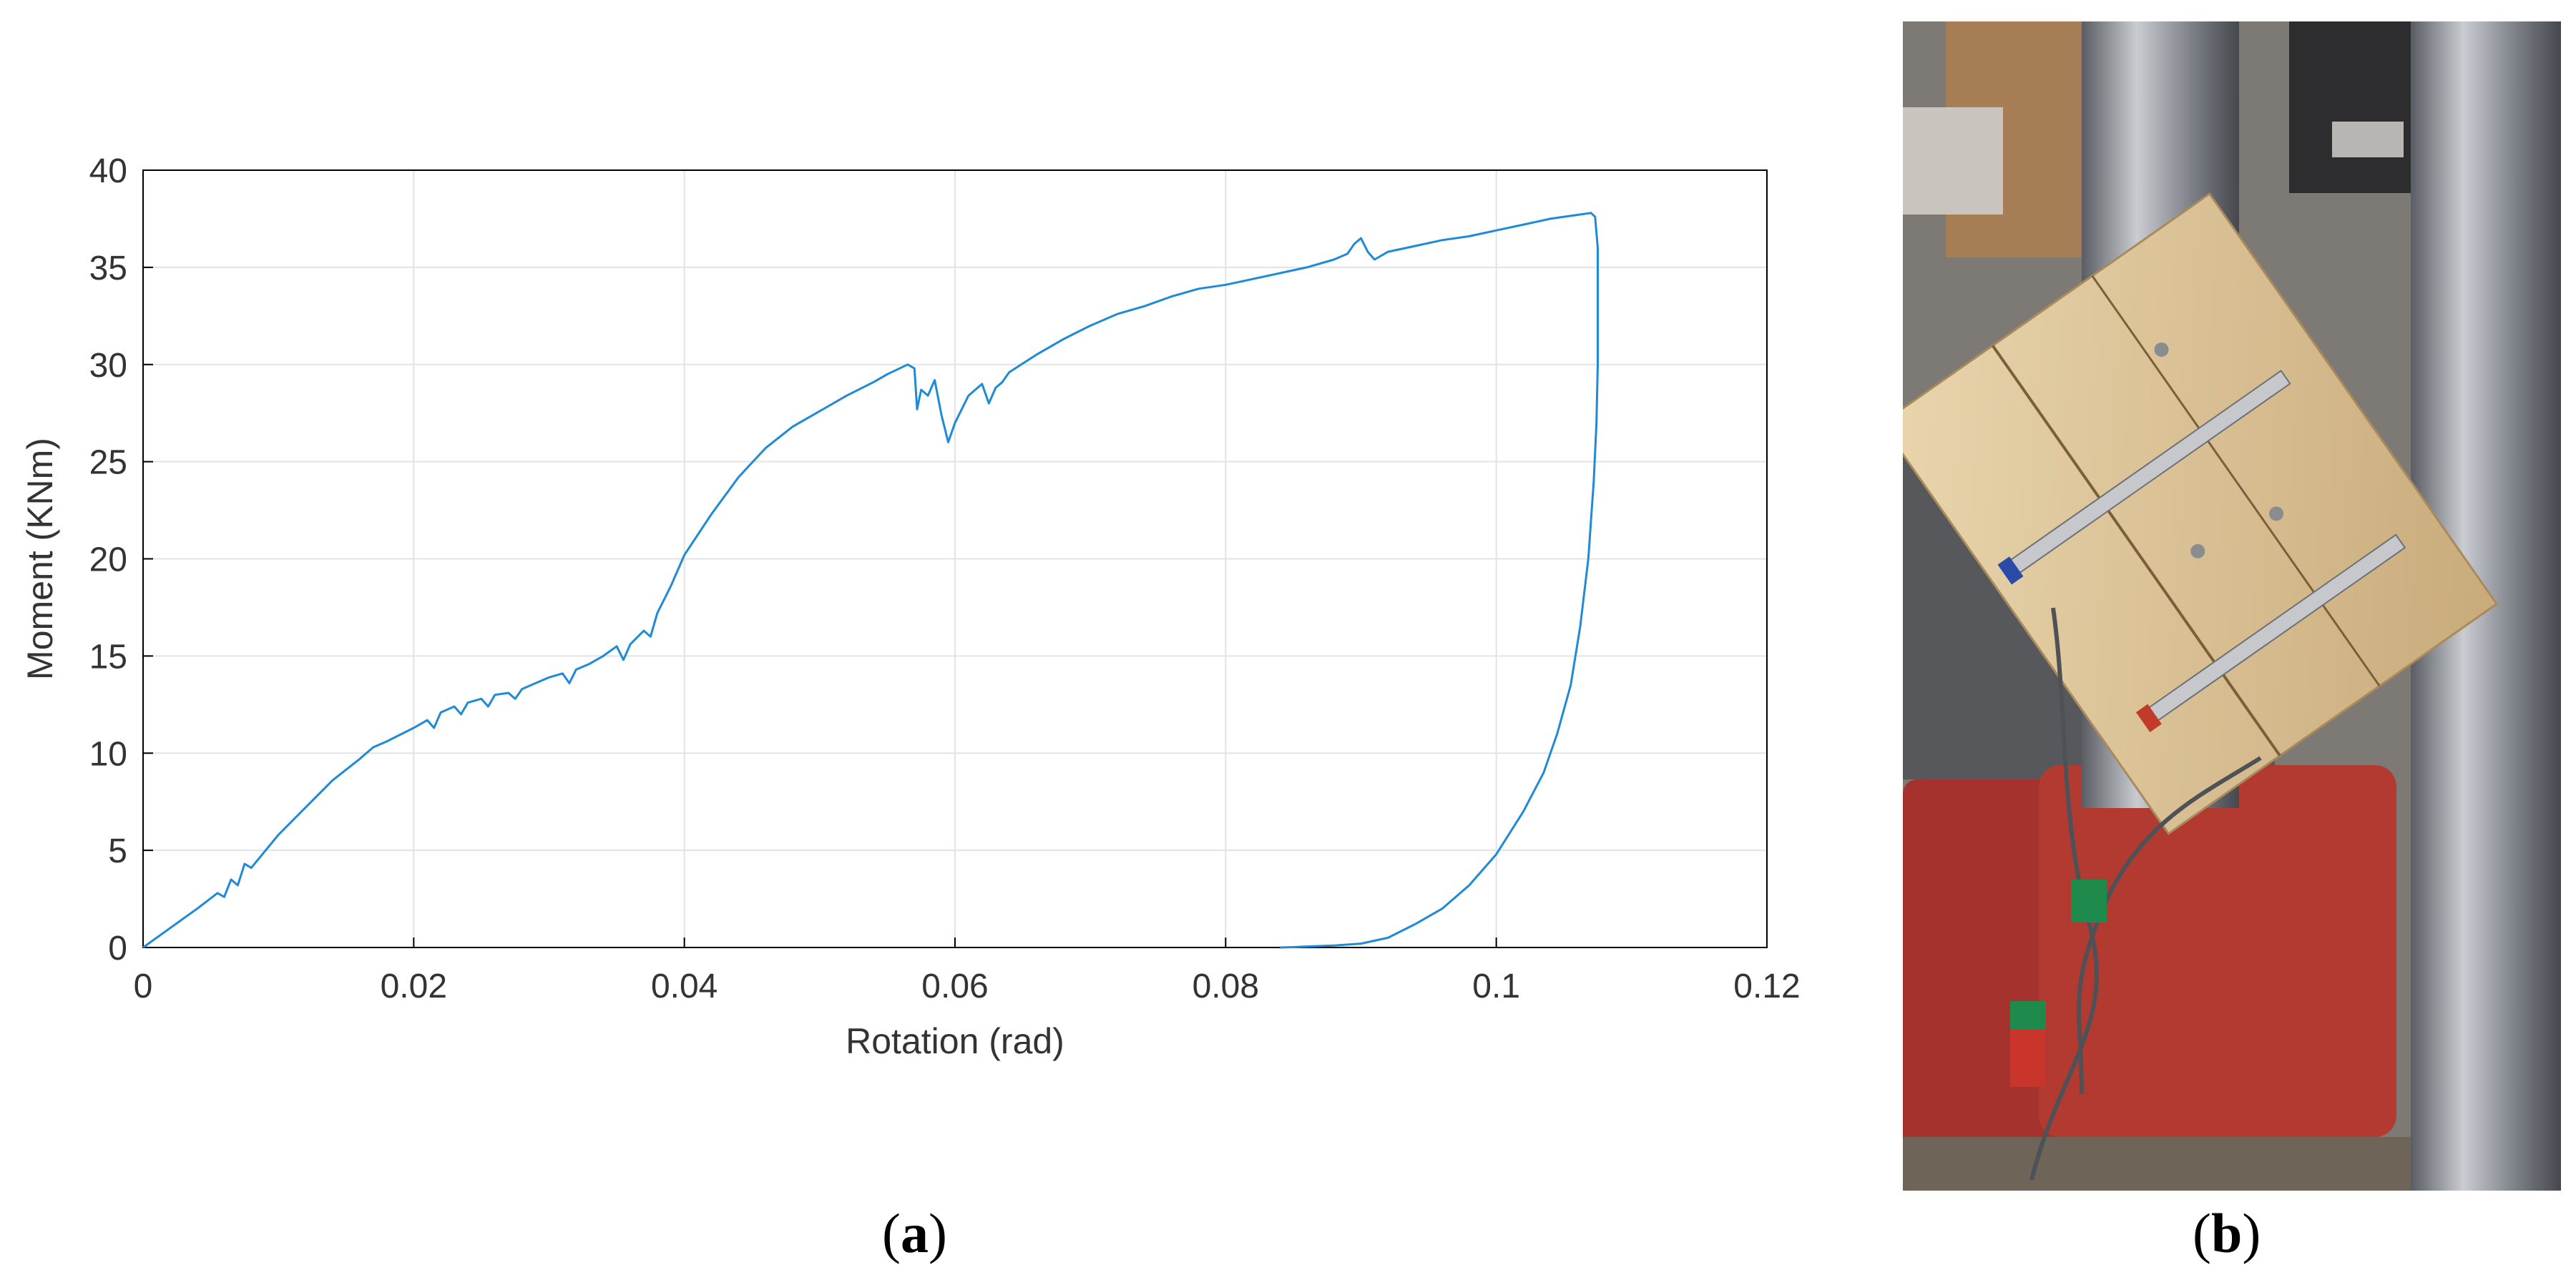  I want to click on connector-green, so click(2089, 901).